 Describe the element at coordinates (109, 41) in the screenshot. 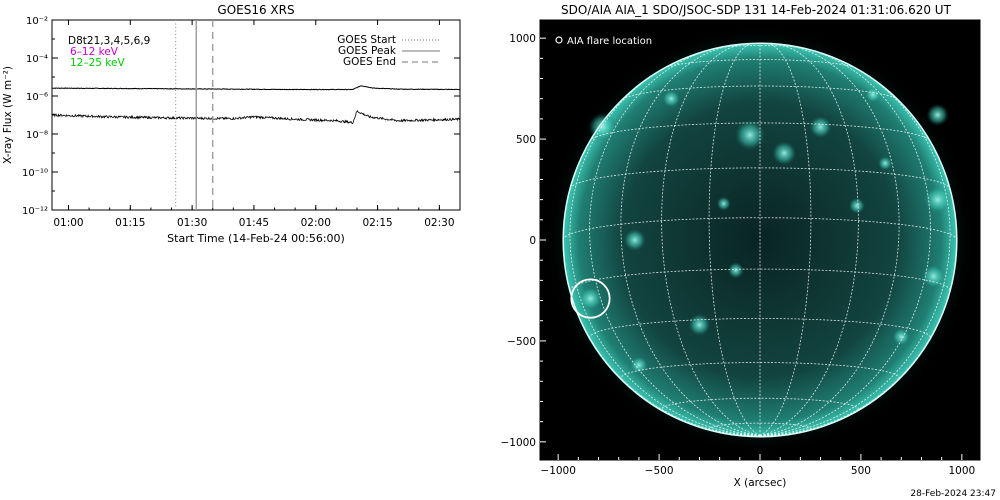

I see `legend-channel-0: D8t21,3,4,5,6,9` at that location.